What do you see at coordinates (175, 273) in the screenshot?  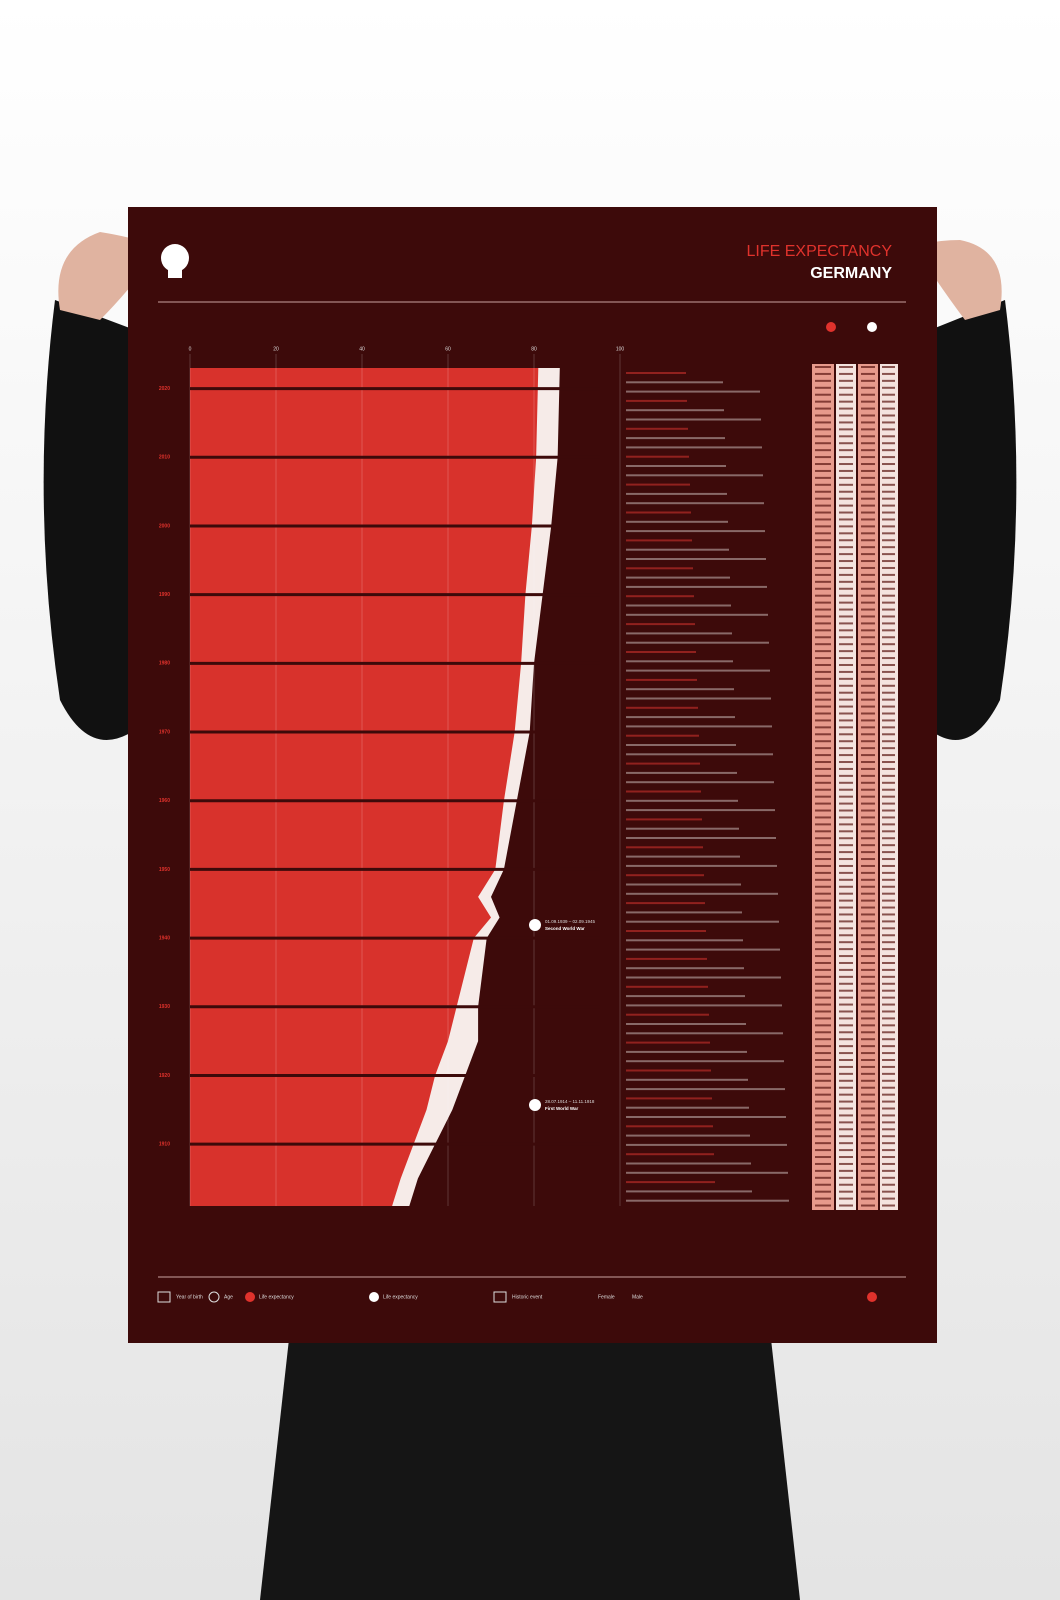 I see `skull-jaw` at bounding box center [175, 273].